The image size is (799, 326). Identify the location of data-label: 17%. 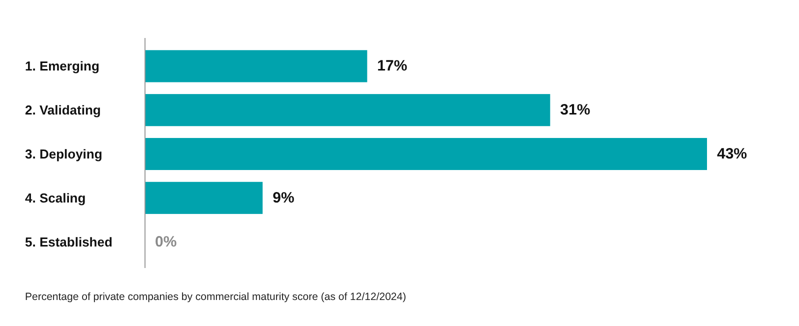
(392, 66).